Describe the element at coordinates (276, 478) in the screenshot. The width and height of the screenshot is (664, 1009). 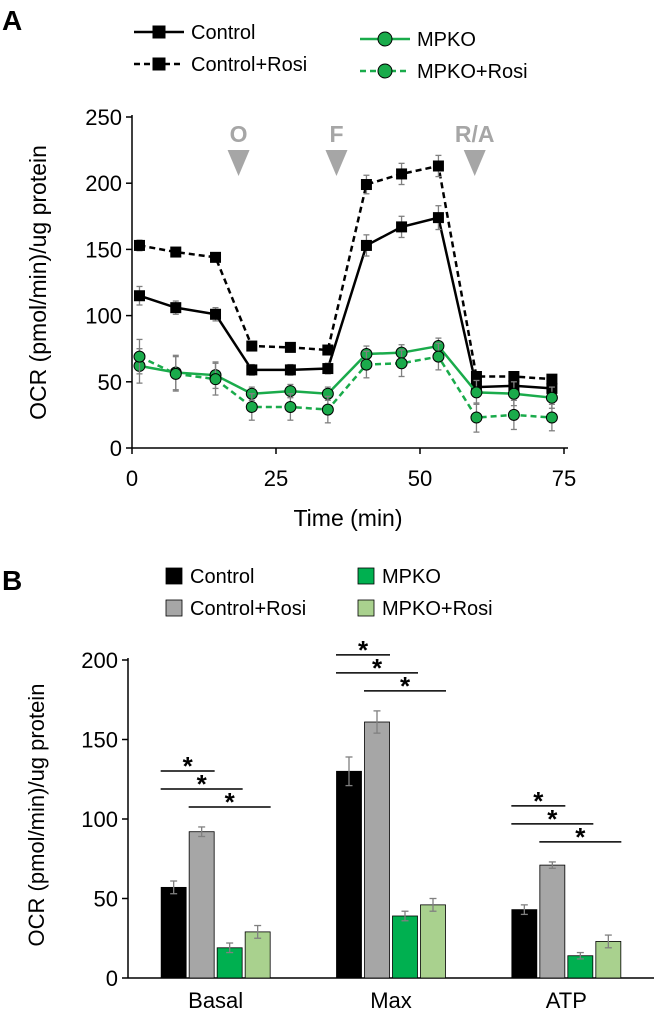
I see `x-tick-label: 25` at that location.